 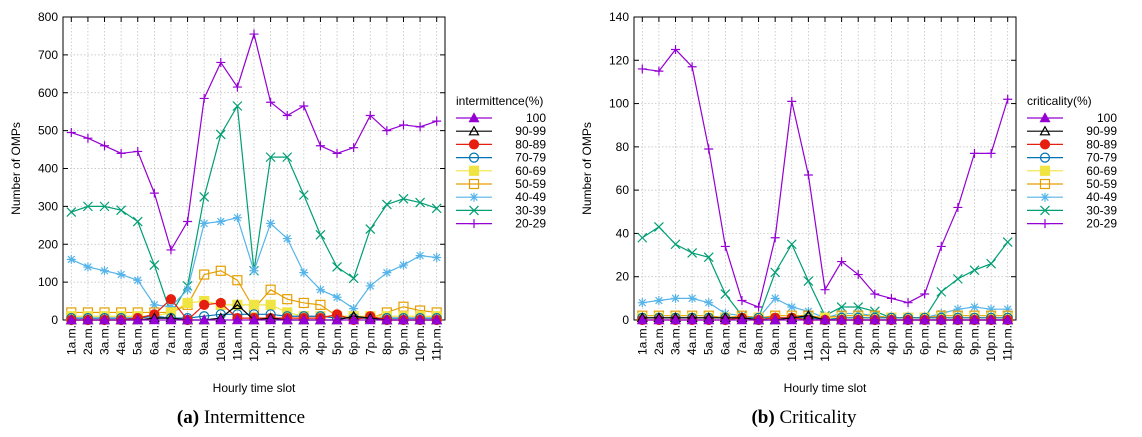 I want to click on legend-item: 60-69, so click(x=1072, y=171).